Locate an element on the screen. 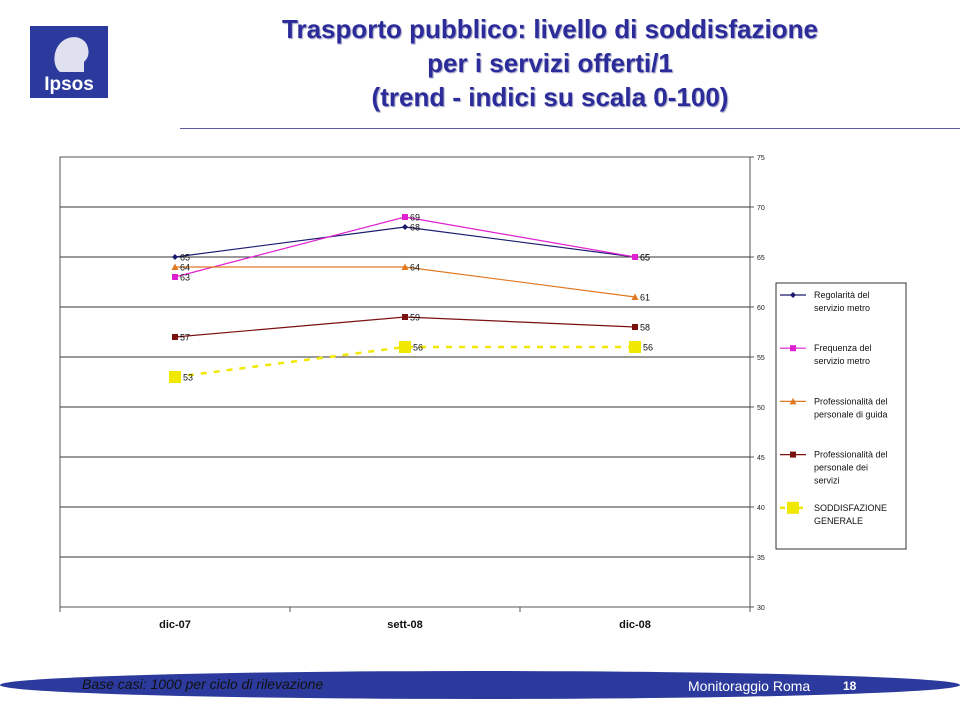  y-tick-label: 60 is located at coordinates (761, 308).